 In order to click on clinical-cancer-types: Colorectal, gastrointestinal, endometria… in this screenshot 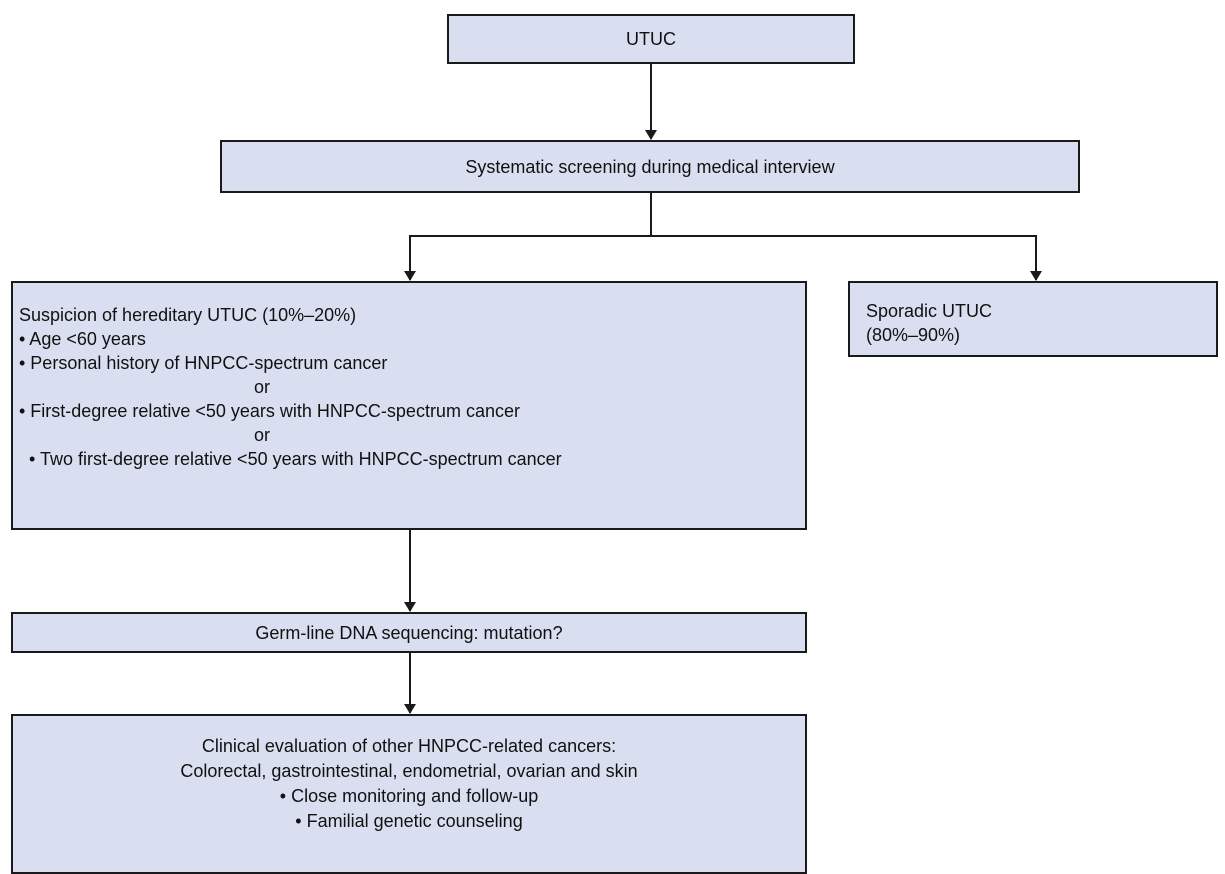, I will do `click(409, 771)`.